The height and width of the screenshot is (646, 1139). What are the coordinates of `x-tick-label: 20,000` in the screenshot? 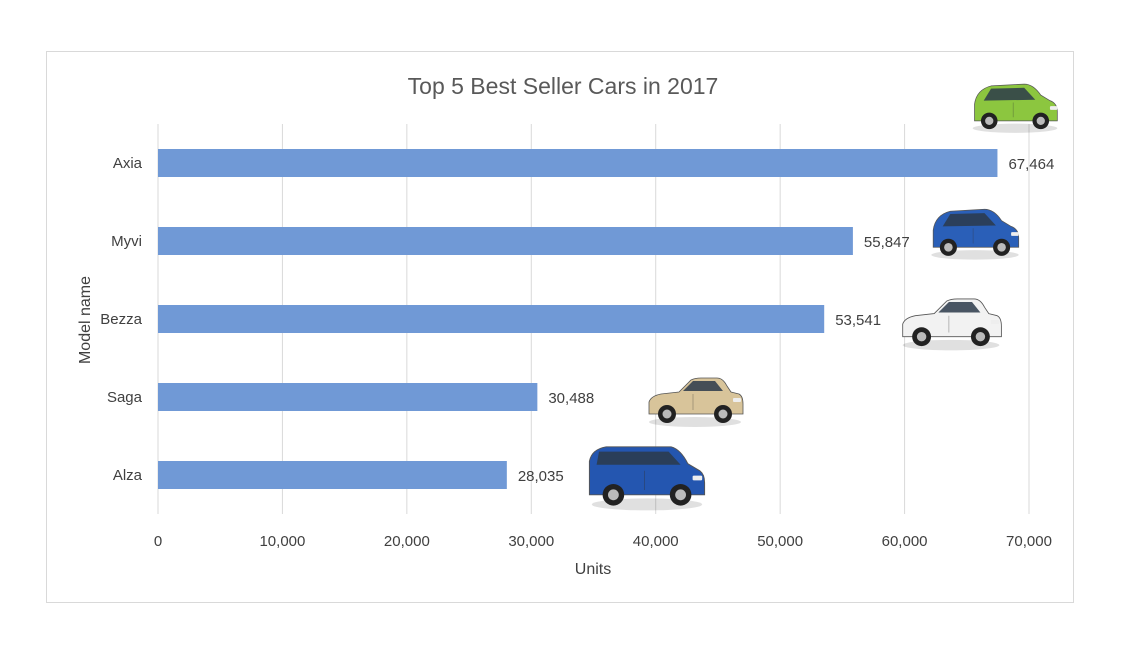 It's located at (407, 541).